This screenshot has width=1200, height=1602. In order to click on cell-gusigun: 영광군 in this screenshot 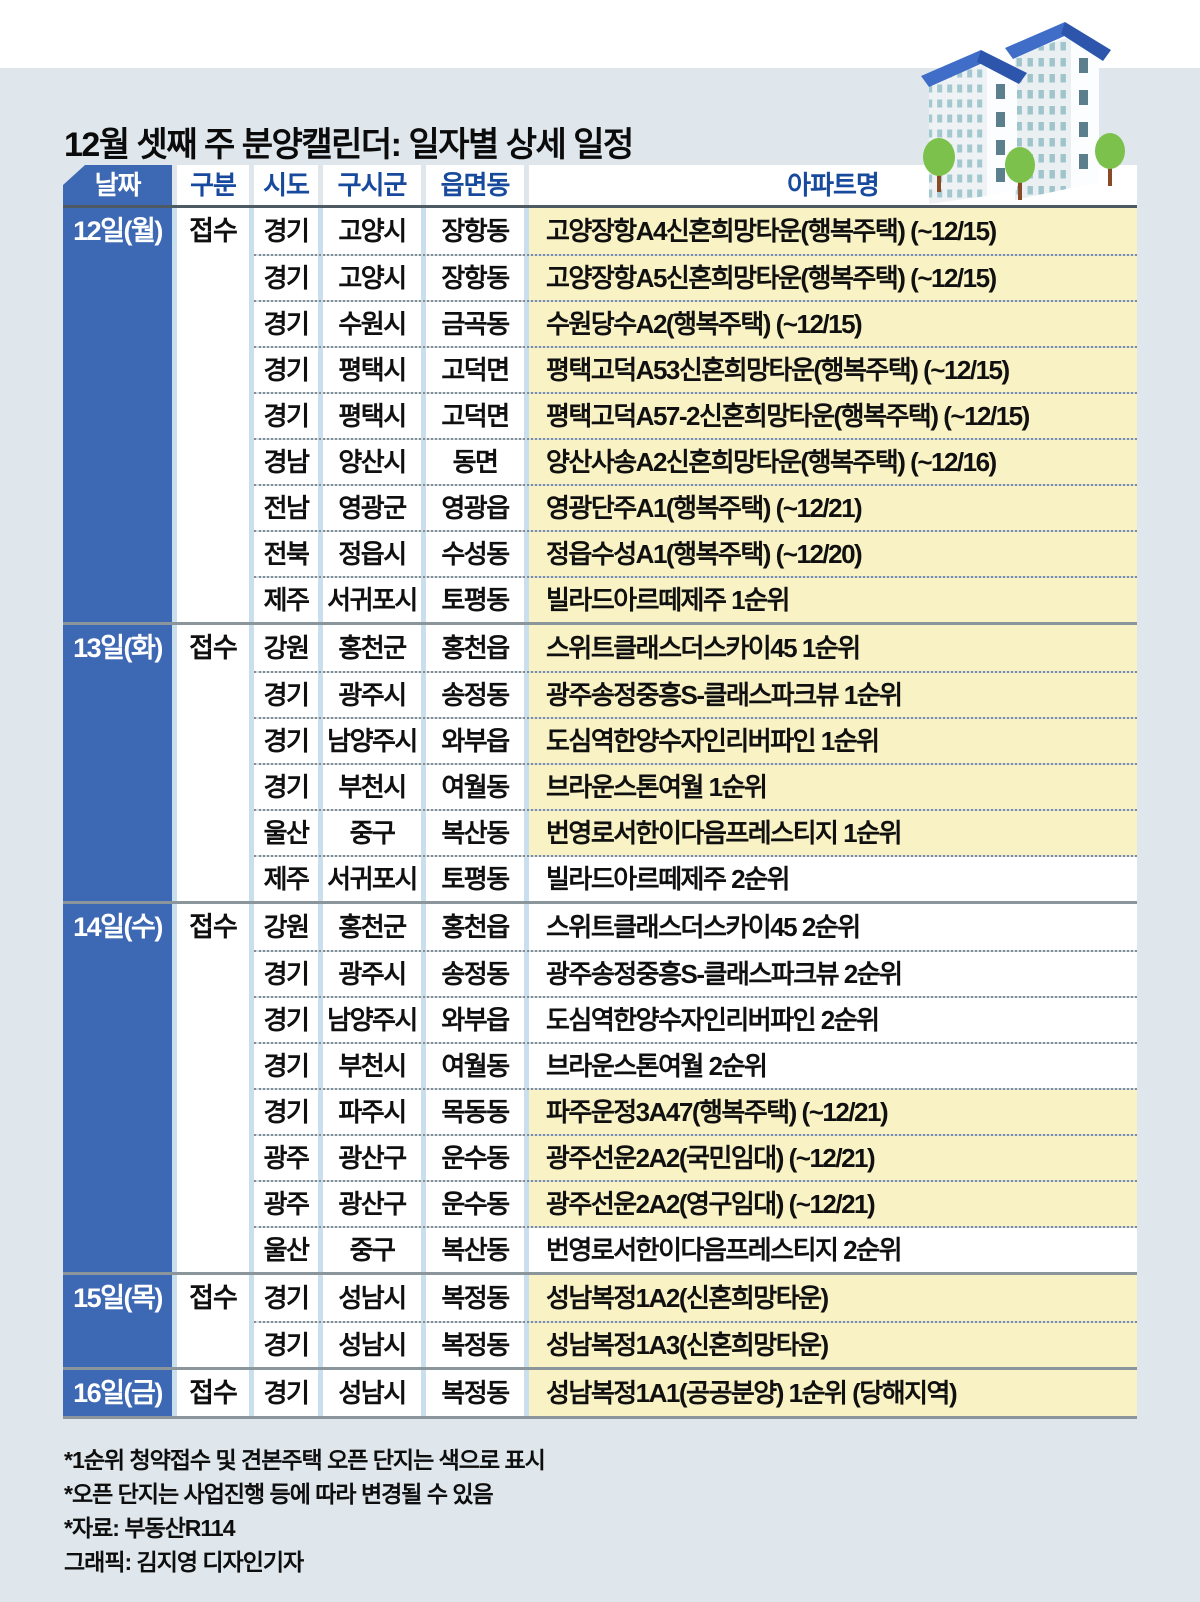, I will do `click(372, 508)`.